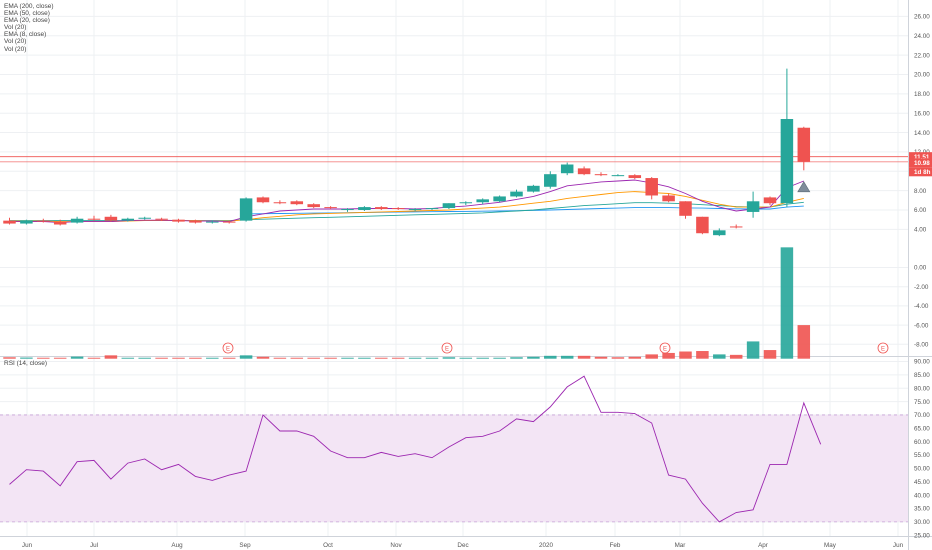  What do you see at coordinates (29, 6) in the screenshot?
I see `legend-item: EMA (200, close)` at bounding box center [29, 6].